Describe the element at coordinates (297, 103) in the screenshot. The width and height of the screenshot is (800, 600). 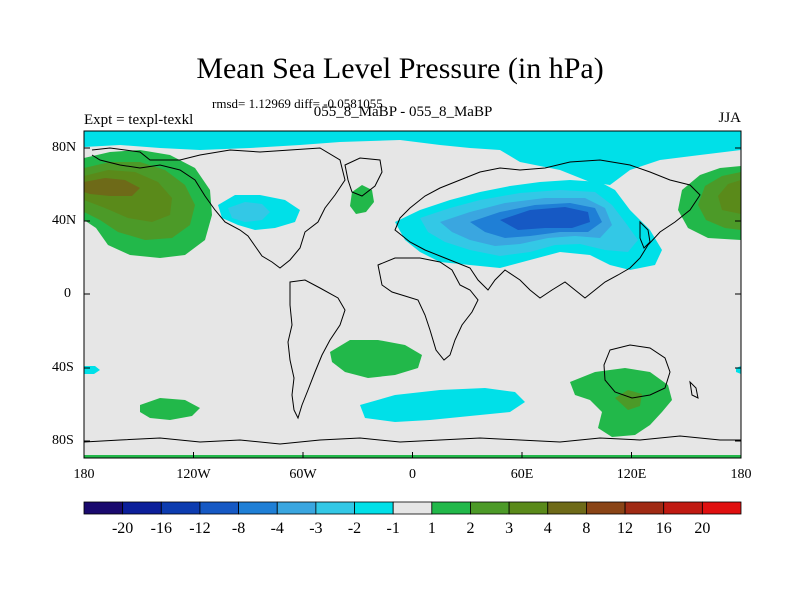
I see `rmsd-diff-stats: rmsd= 1.12969 diff= -0.0581055` at that location.